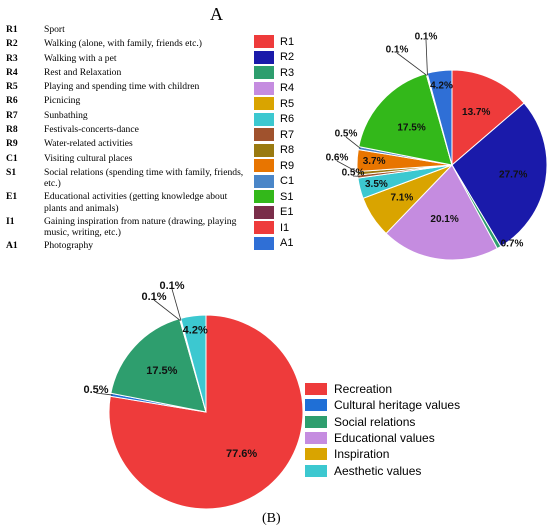 This screenshot has height=529, width=550. Describe the element at coordinates (280, 58) in the screenshot. I see `legend-item: R2` at that location.